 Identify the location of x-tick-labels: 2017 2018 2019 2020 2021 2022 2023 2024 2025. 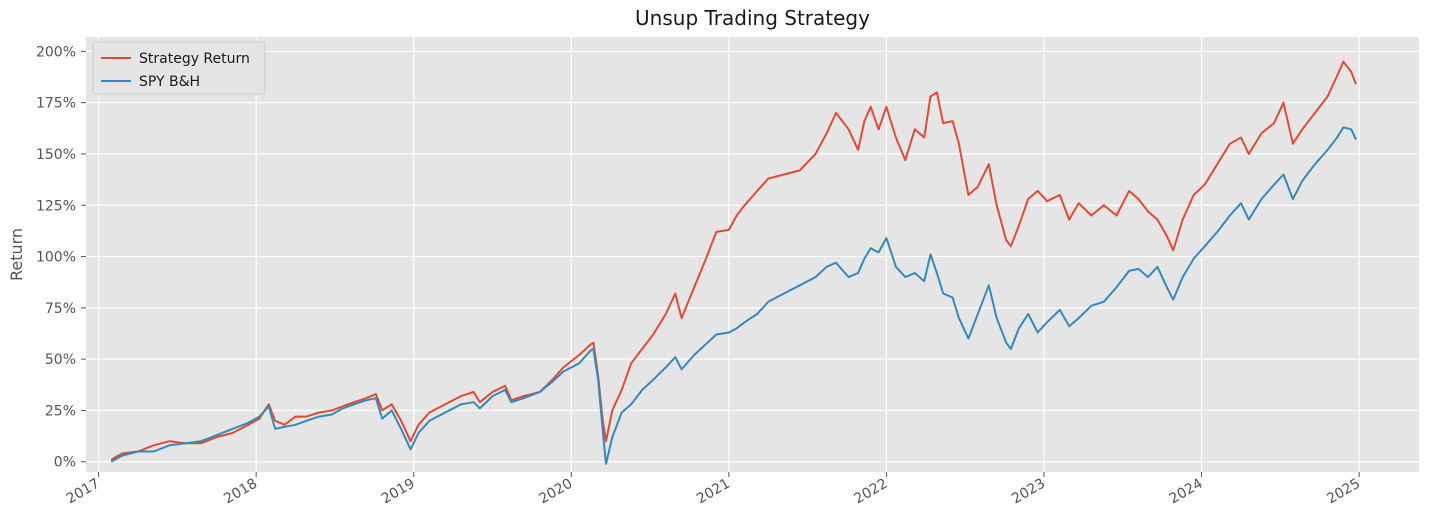
(713, 492).